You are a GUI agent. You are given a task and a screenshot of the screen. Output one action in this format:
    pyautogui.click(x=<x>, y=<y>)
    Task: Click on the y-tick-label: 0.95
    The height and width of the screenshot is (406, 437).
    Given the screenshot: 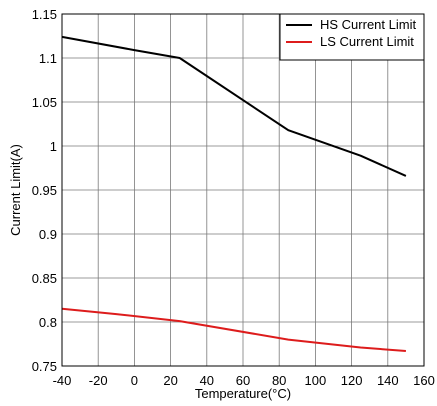 What is the action you would take?
    pyautogui.click(x=44, y=190)
    